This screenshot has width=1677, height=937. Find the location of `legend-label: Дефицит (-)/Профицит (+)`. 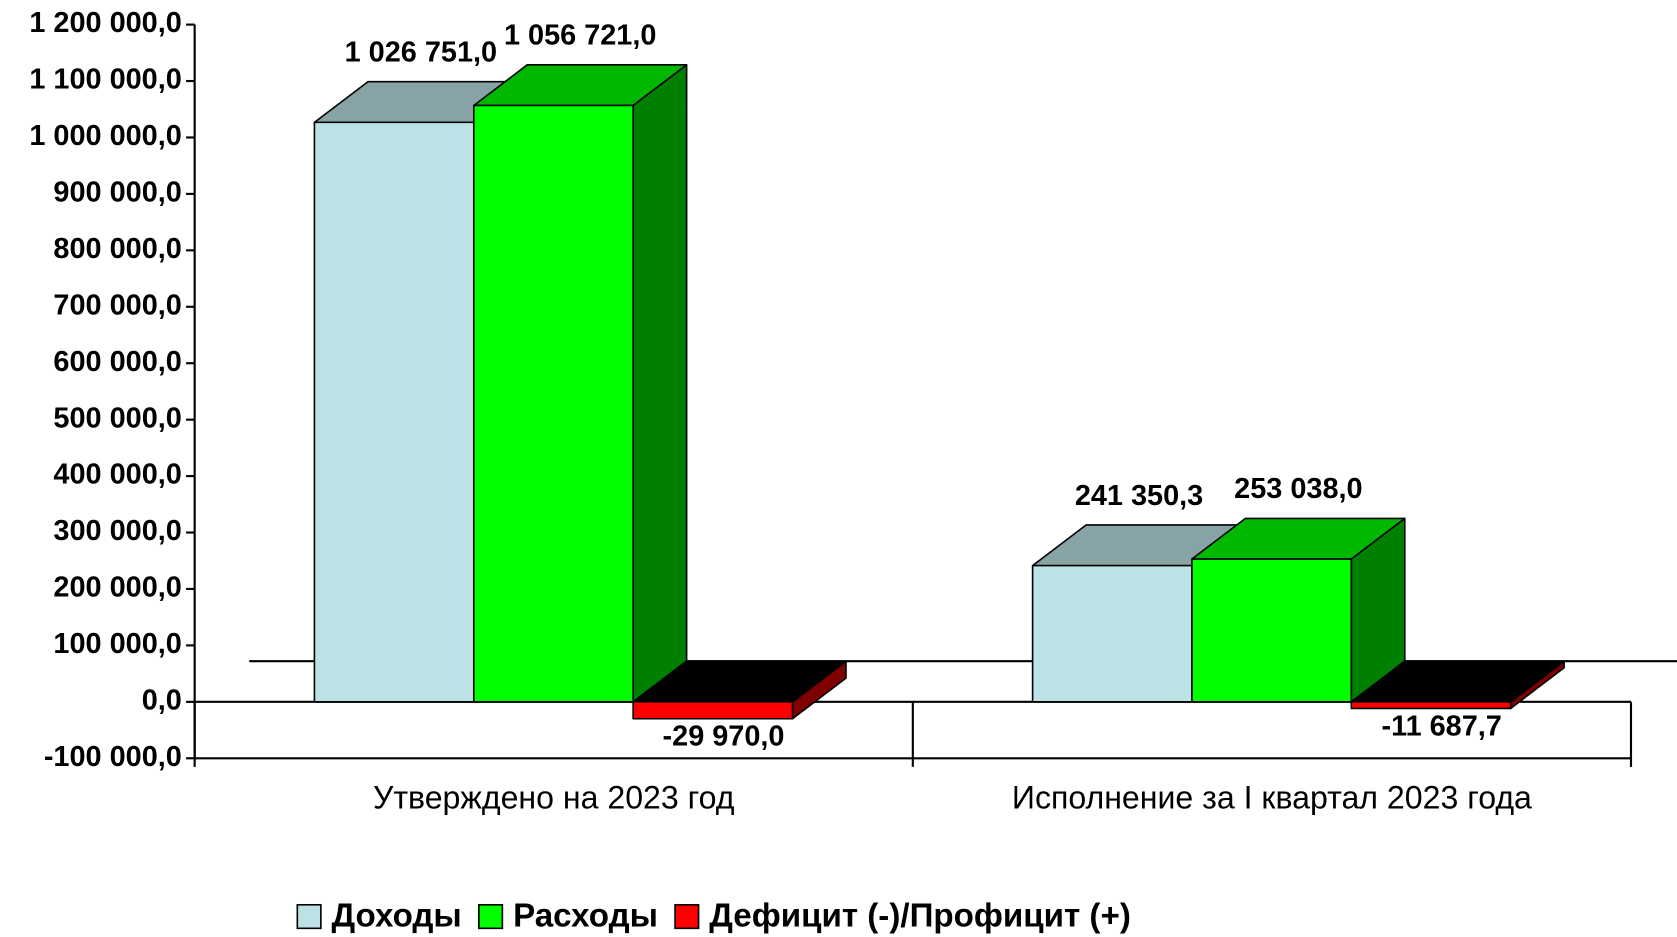

legend-label: Дефицит (-)/Профицит (+) is located at coordinates (920, 915).